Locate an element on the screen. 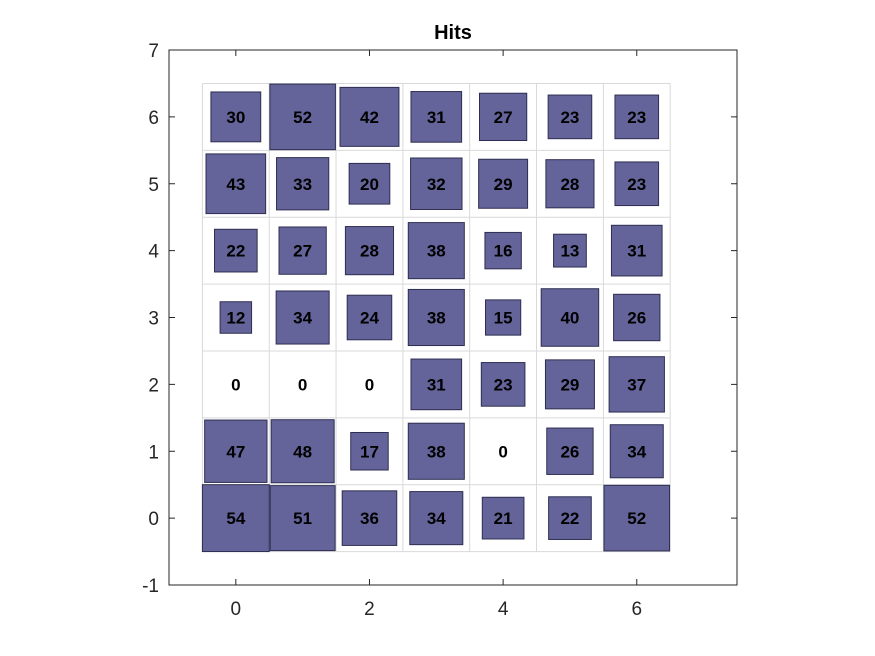 The height and width of the screenshot is (656, 875). hit-count-label: 47 is located at coordinates (235, 451).